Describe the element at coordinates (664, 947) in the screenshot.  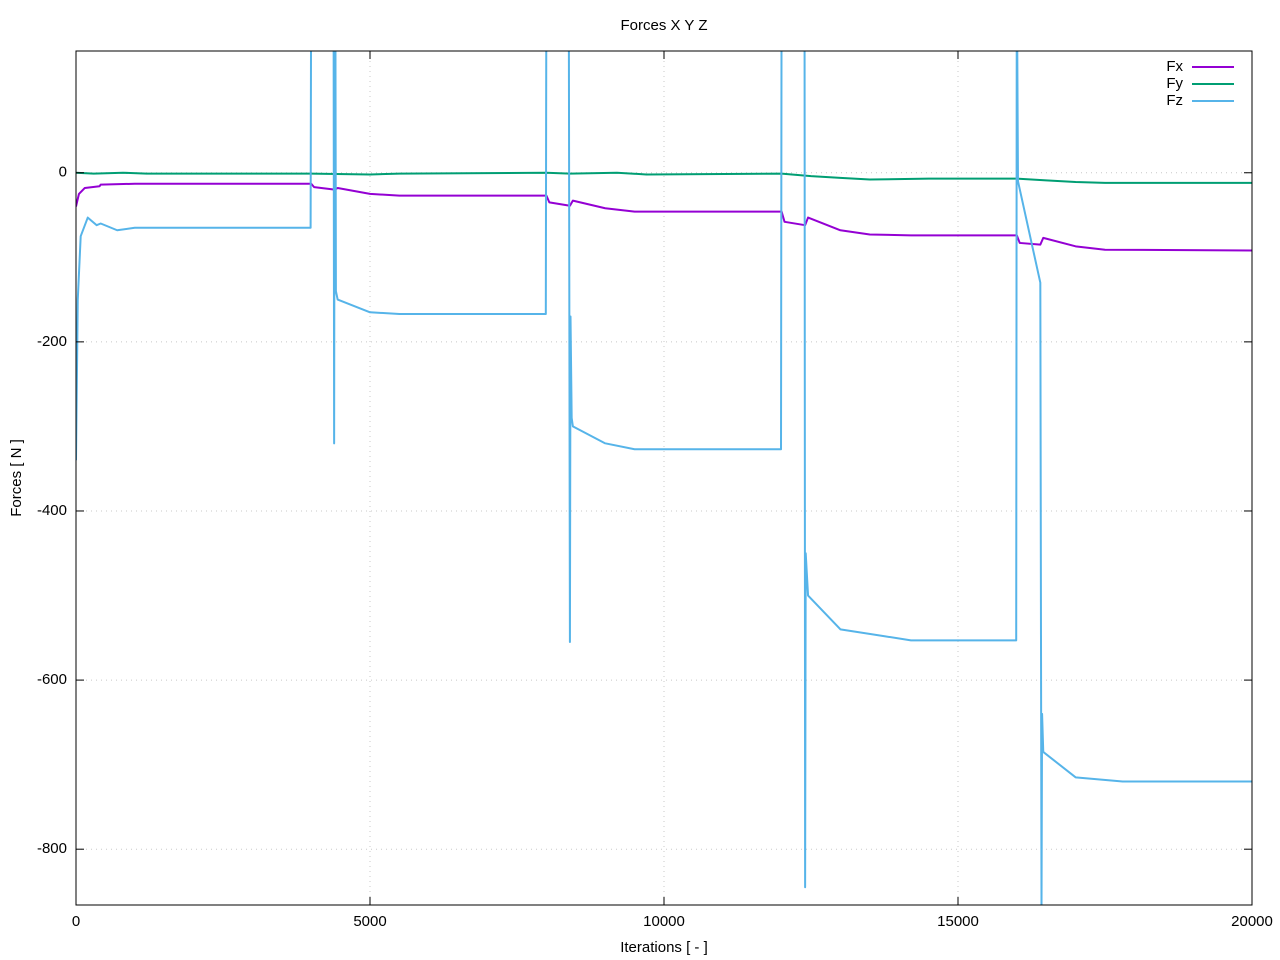
I see `x-axis-label: Iterations [ - ]` at that location.